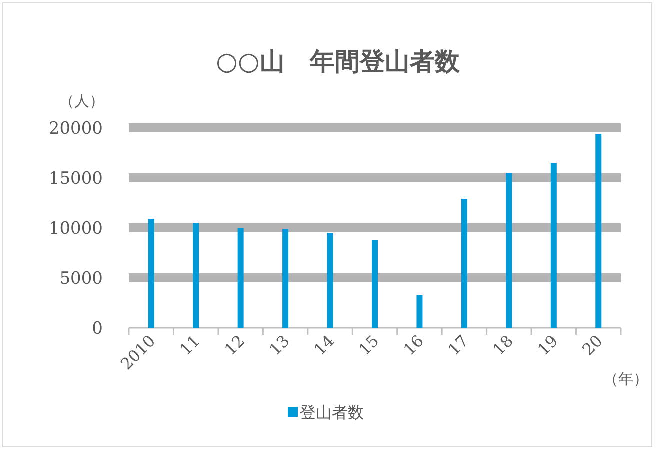 This screenshot has width=661, height=454. What do you see at coordinates (626, 379) in the screenshot?
I see `x-axis-title: （年）` at bounding box center [626, 379].